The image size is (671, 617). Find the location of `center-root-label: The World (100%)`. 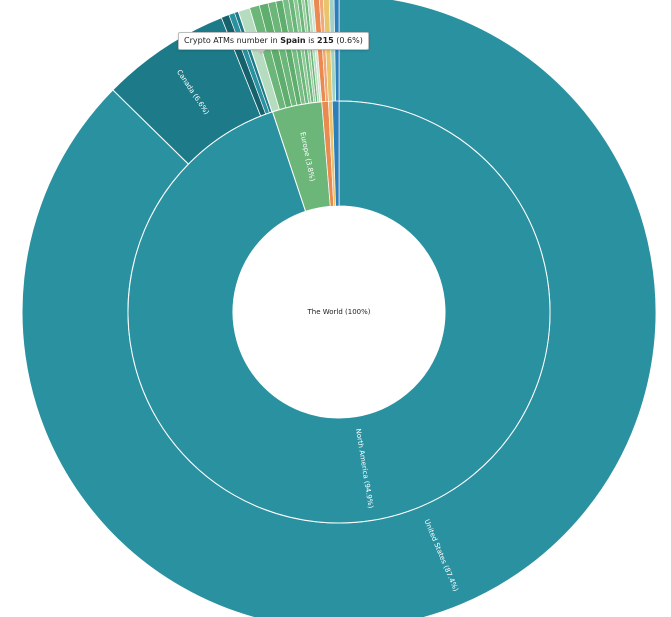

center-root-label: The World (100%) is located at coordinates (338, 312).